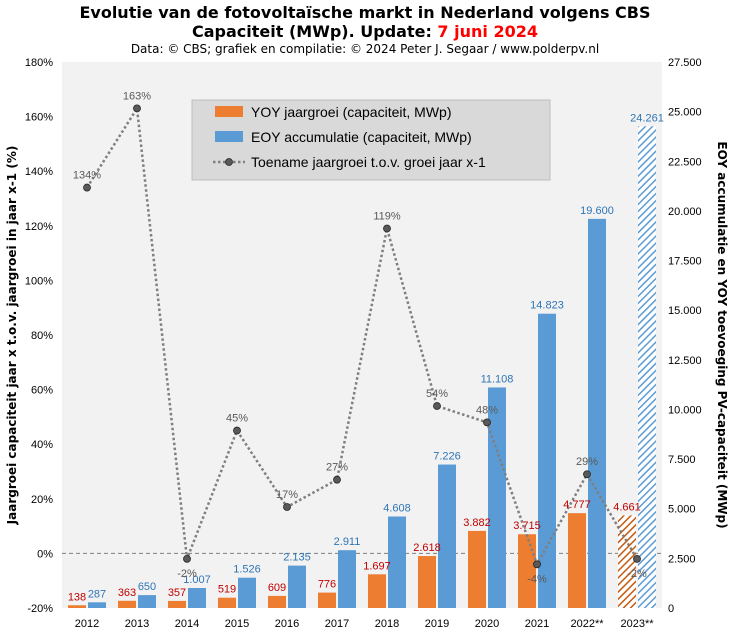  I want to click on yoy-bar-label: 519, so click(227, 590).